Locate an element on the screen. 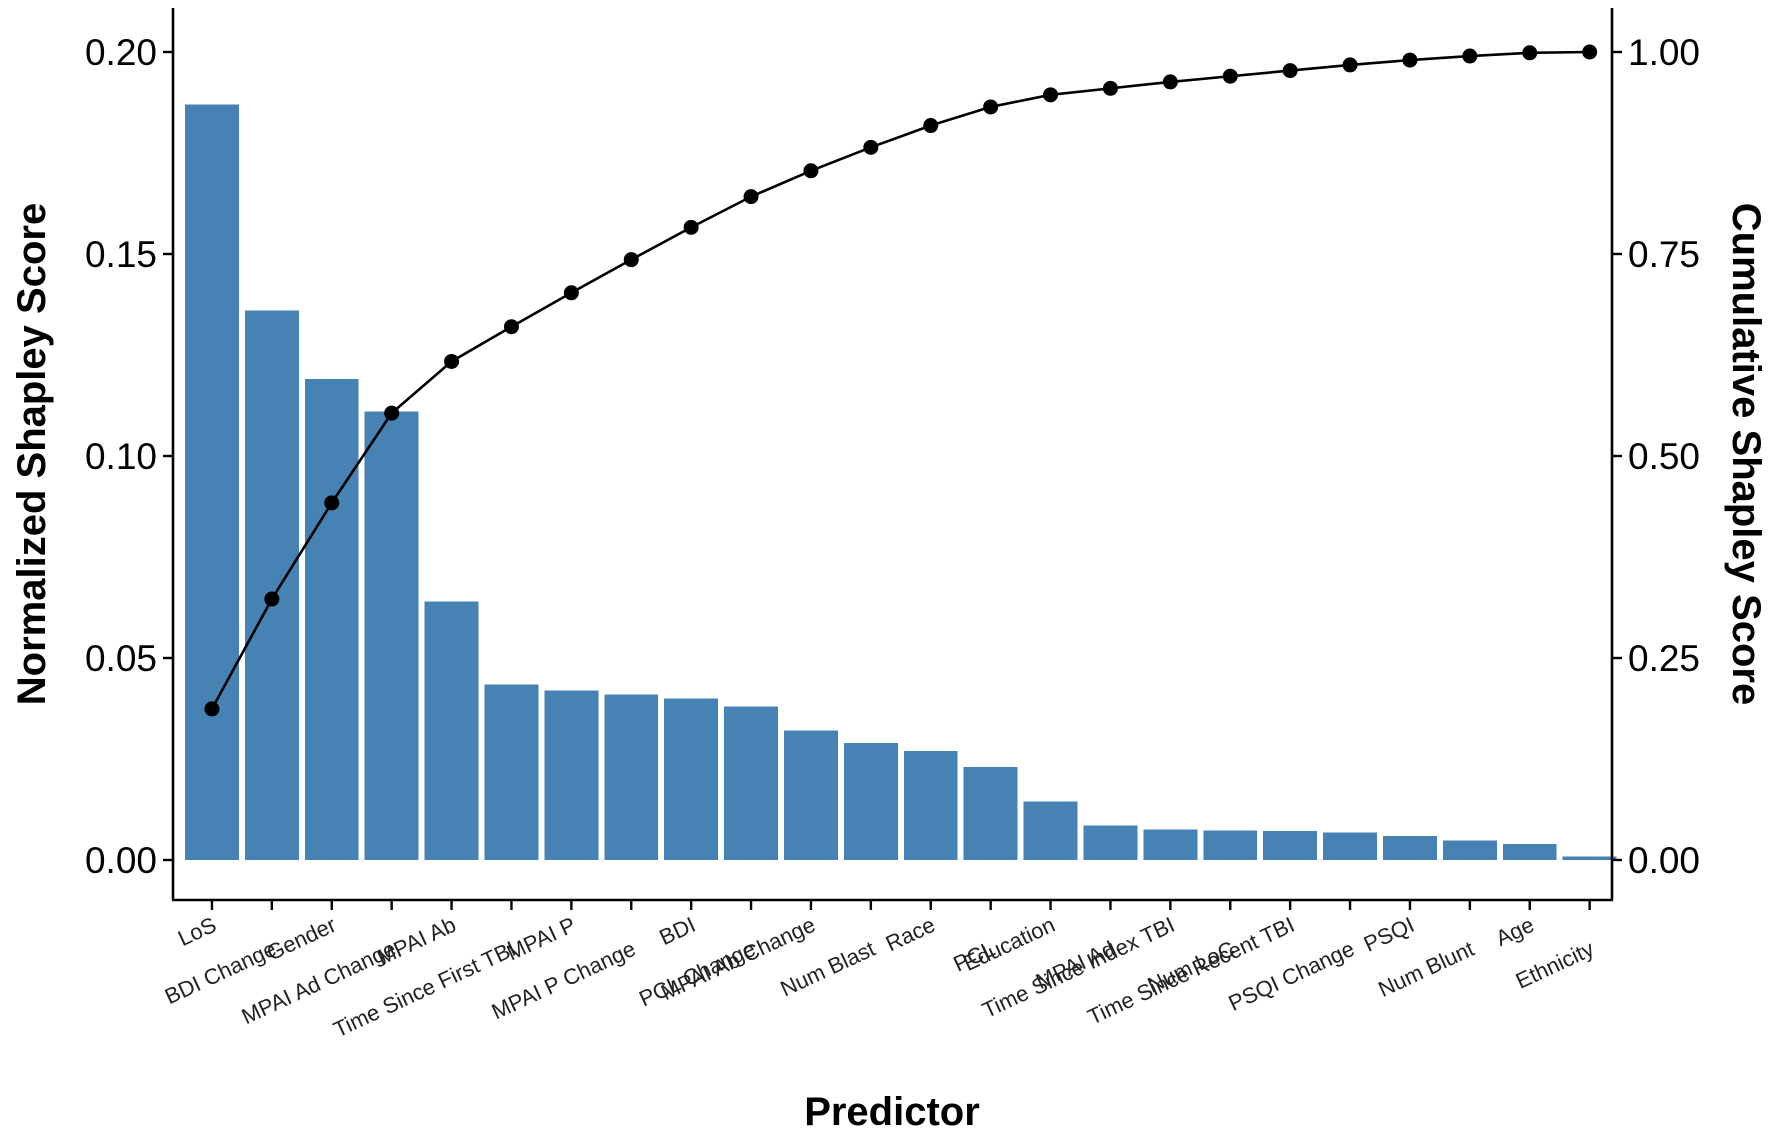 This screenshot has width=1772, height=1136. y-tick-label: 0.00 is located at coordinates (121, 860).